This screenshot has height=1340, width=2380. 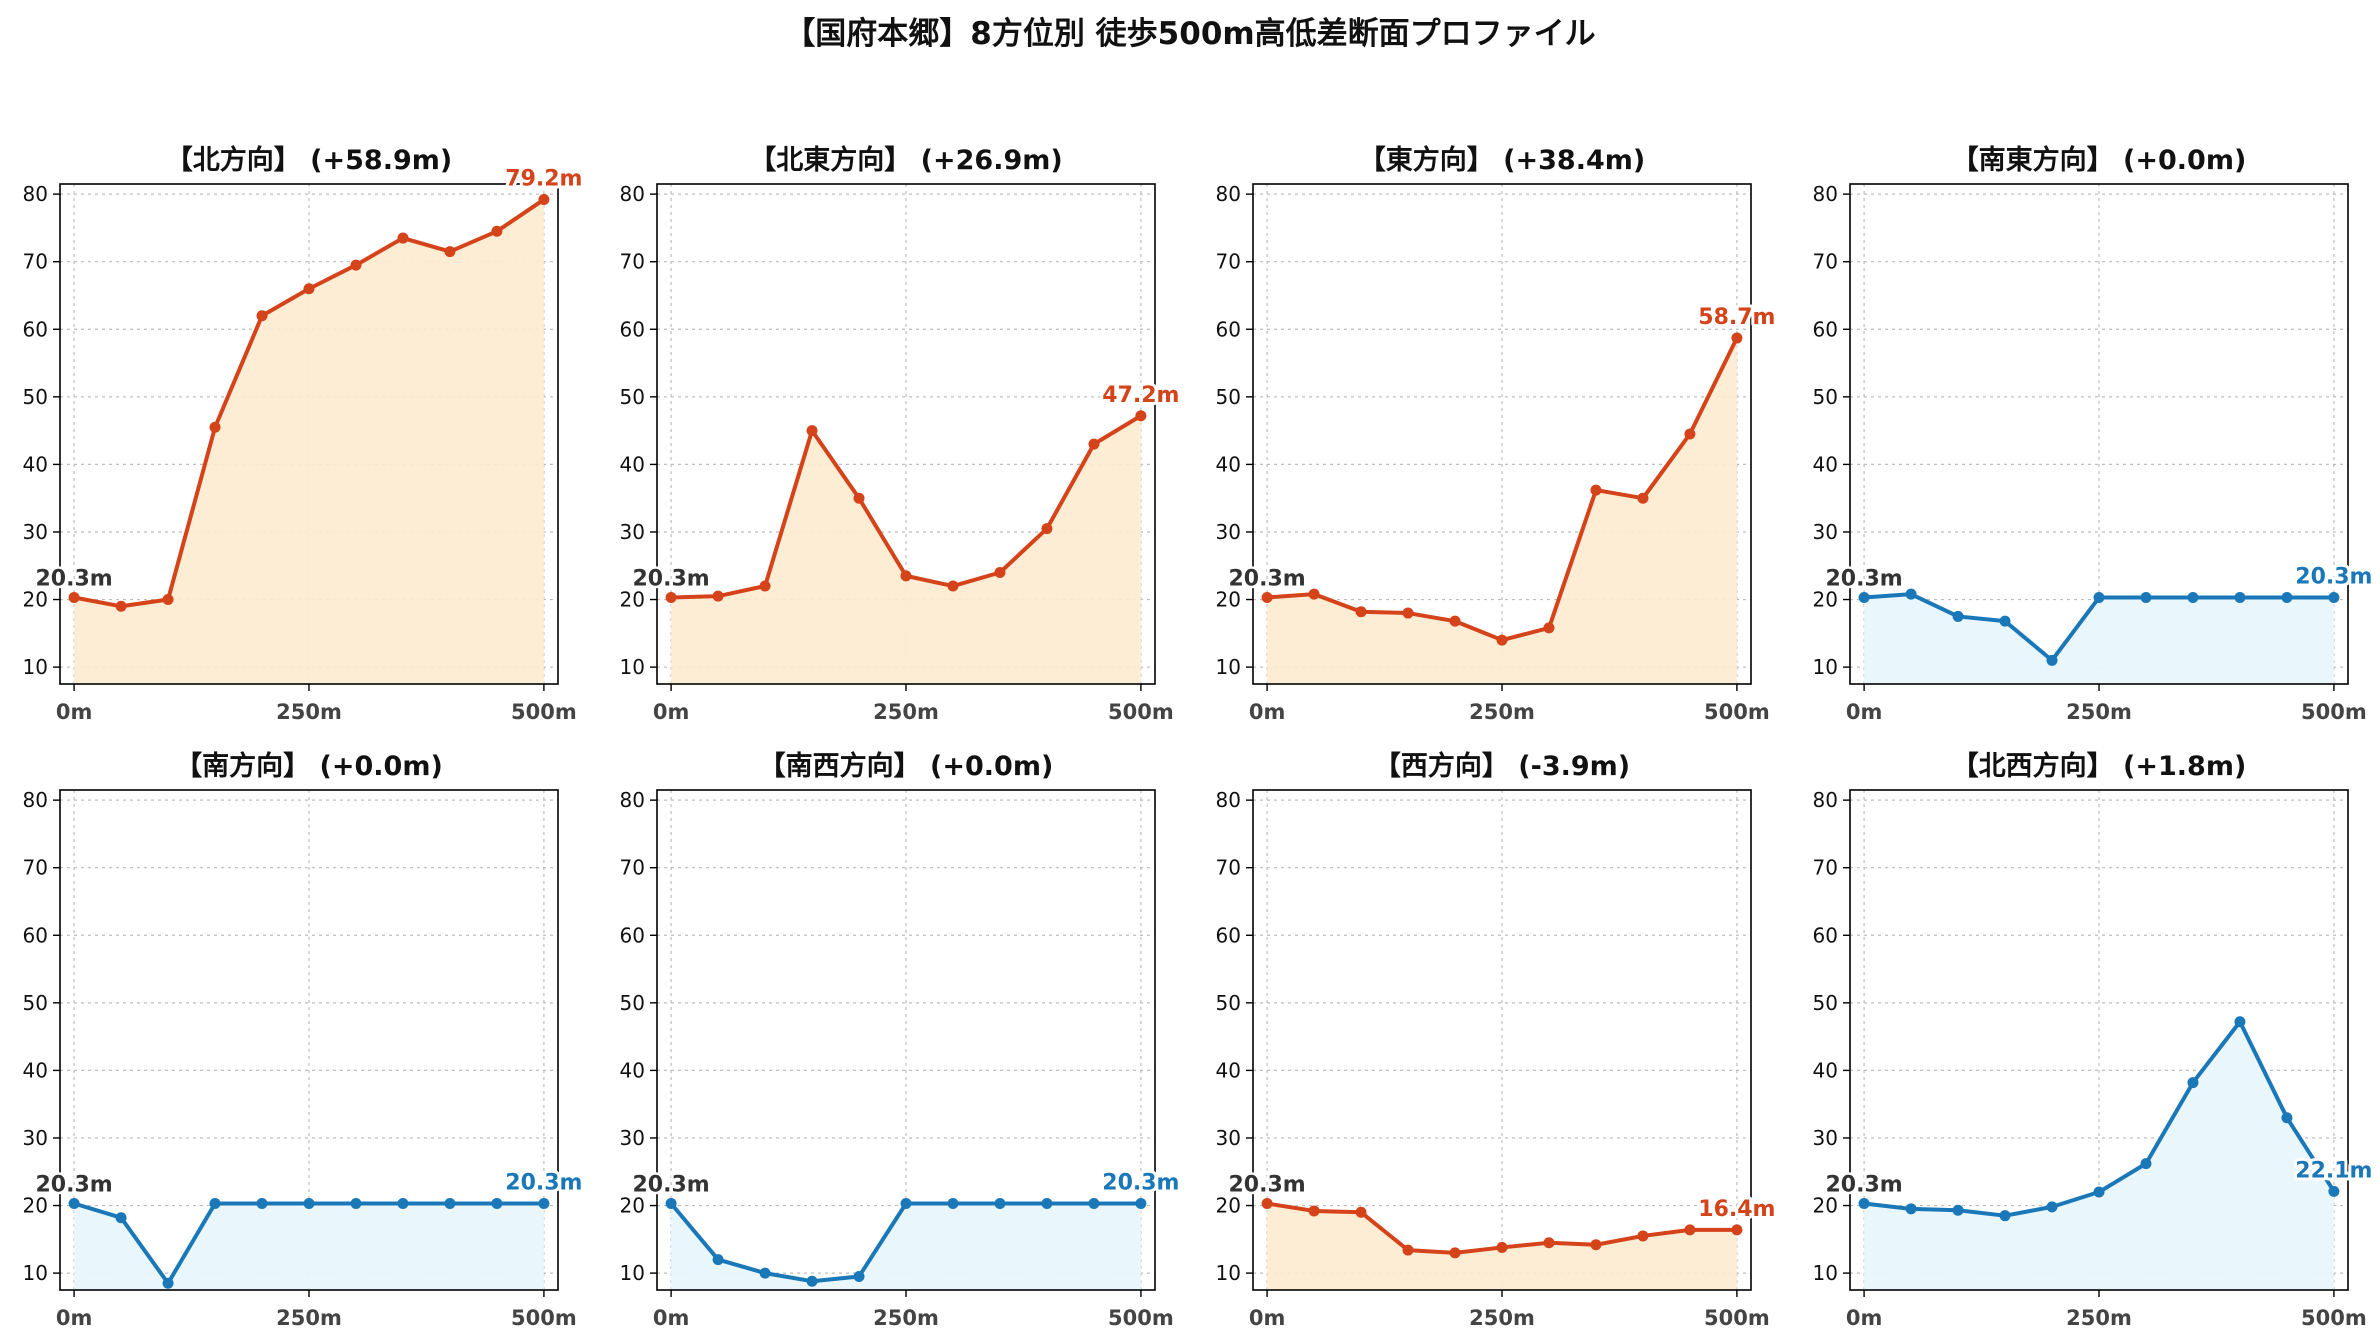 What do you see at coordinates (2099, 1155) in the screenshot?
I see `area-fill` at bounding box center [2099, 1155].